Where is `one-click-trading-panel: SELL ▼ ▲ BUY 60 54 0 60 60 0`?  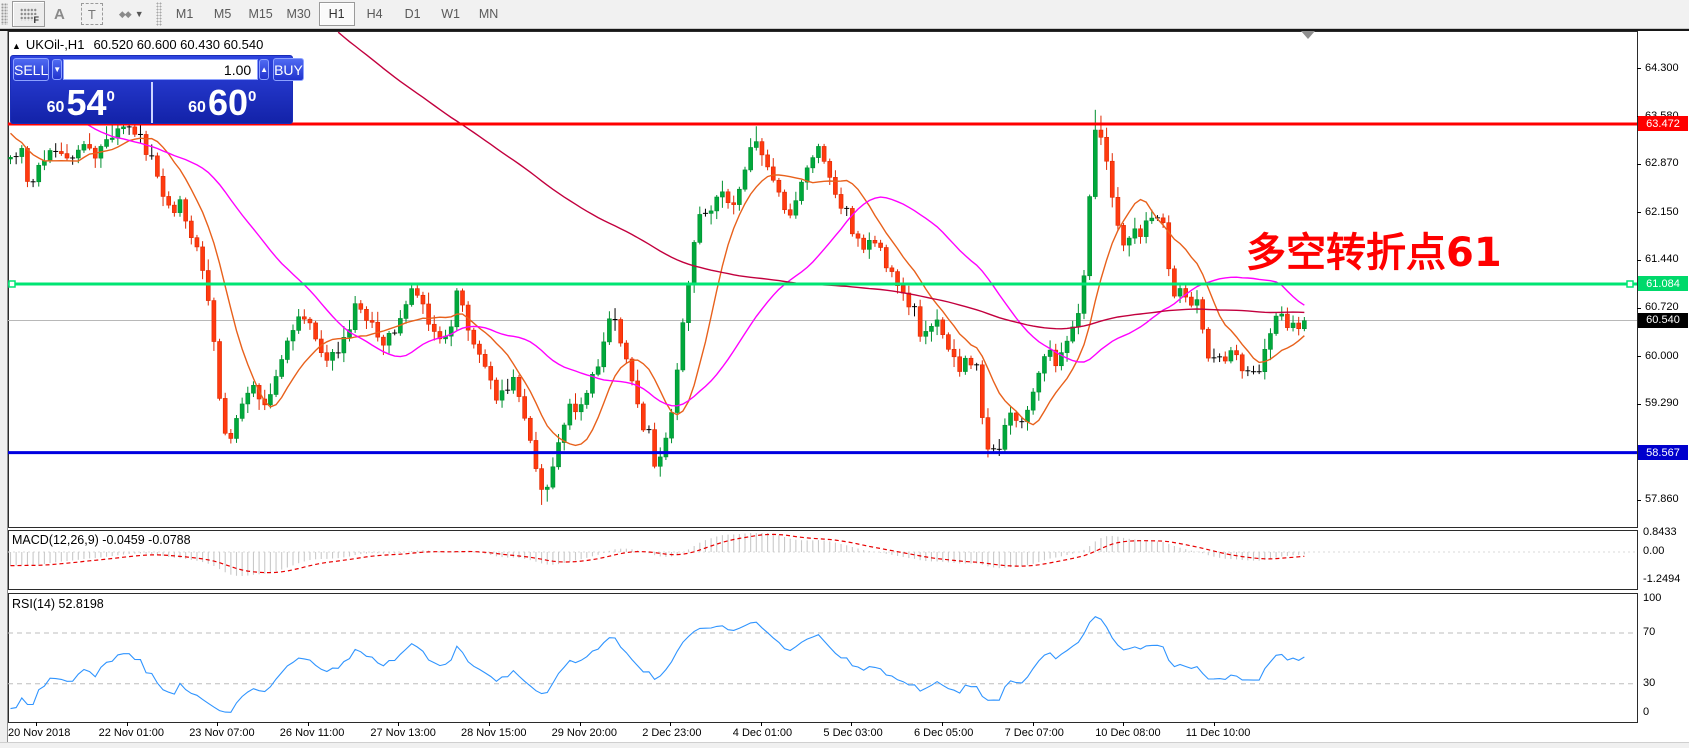 one-click-trading-panel: SELL ▼ ▲ BUY 60 54 0 60 60 0 is located at coordinates (157, 89).